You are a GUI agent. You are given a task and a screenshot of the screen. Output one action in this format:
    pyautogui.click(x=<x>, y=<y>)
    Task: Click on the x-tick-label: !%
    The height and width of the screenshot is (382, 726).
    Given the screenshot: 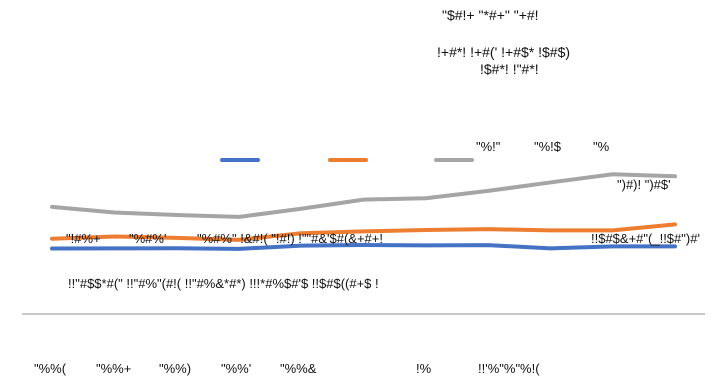 What is the action you would take?
    pyautogui.click(x=424, y=368)
    